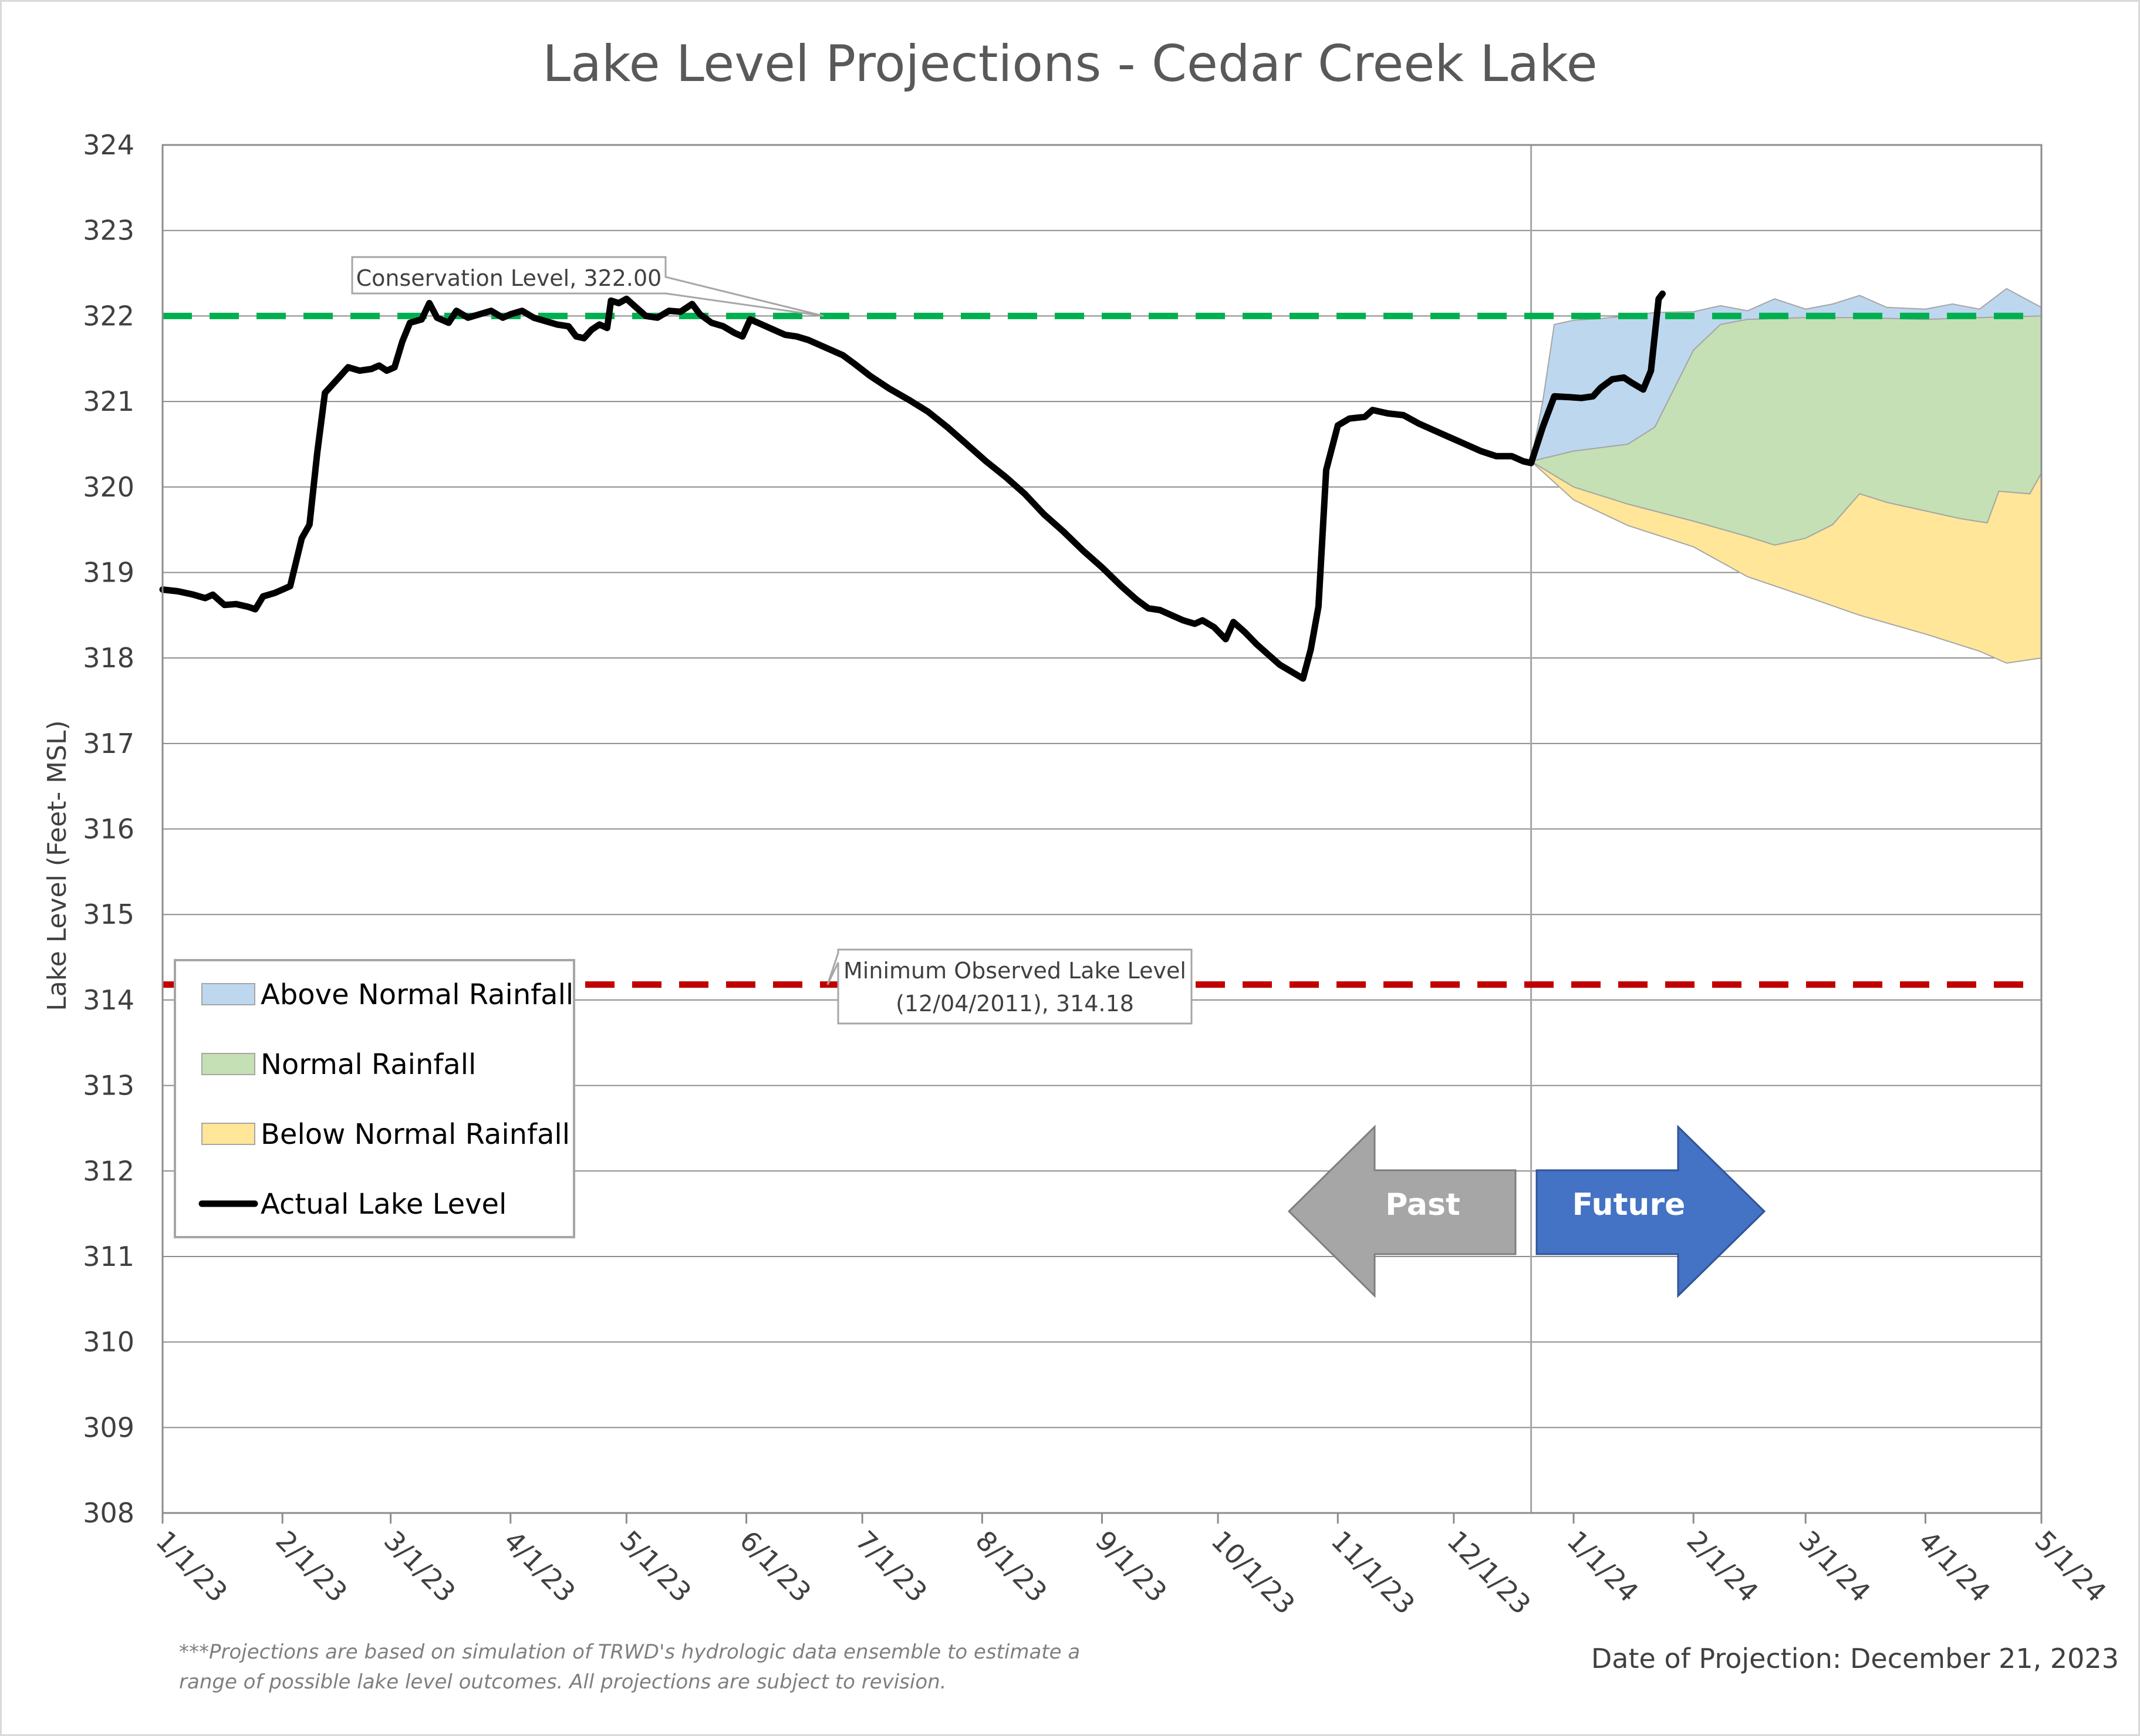 The width and height of the screenshot is (2140, 1736). What do you see at coordinates (1603, 1567) in the screenshot?
I see `x-tick-label: 1/1/24` at bounding box center [1603, 1567].